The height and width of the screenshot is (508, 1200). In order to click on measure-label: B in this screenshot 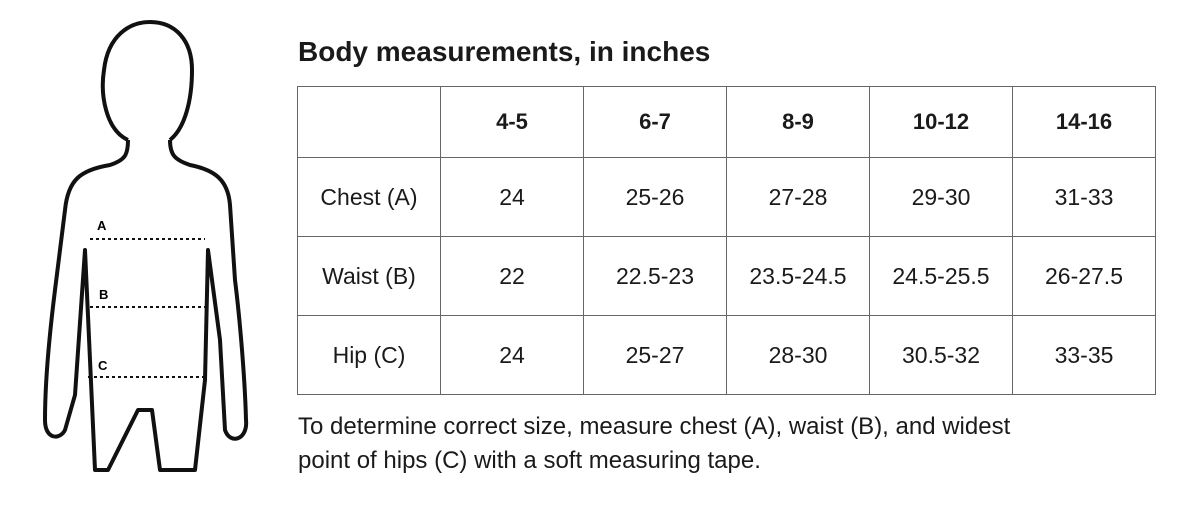, I will do `click(103, 294)`.